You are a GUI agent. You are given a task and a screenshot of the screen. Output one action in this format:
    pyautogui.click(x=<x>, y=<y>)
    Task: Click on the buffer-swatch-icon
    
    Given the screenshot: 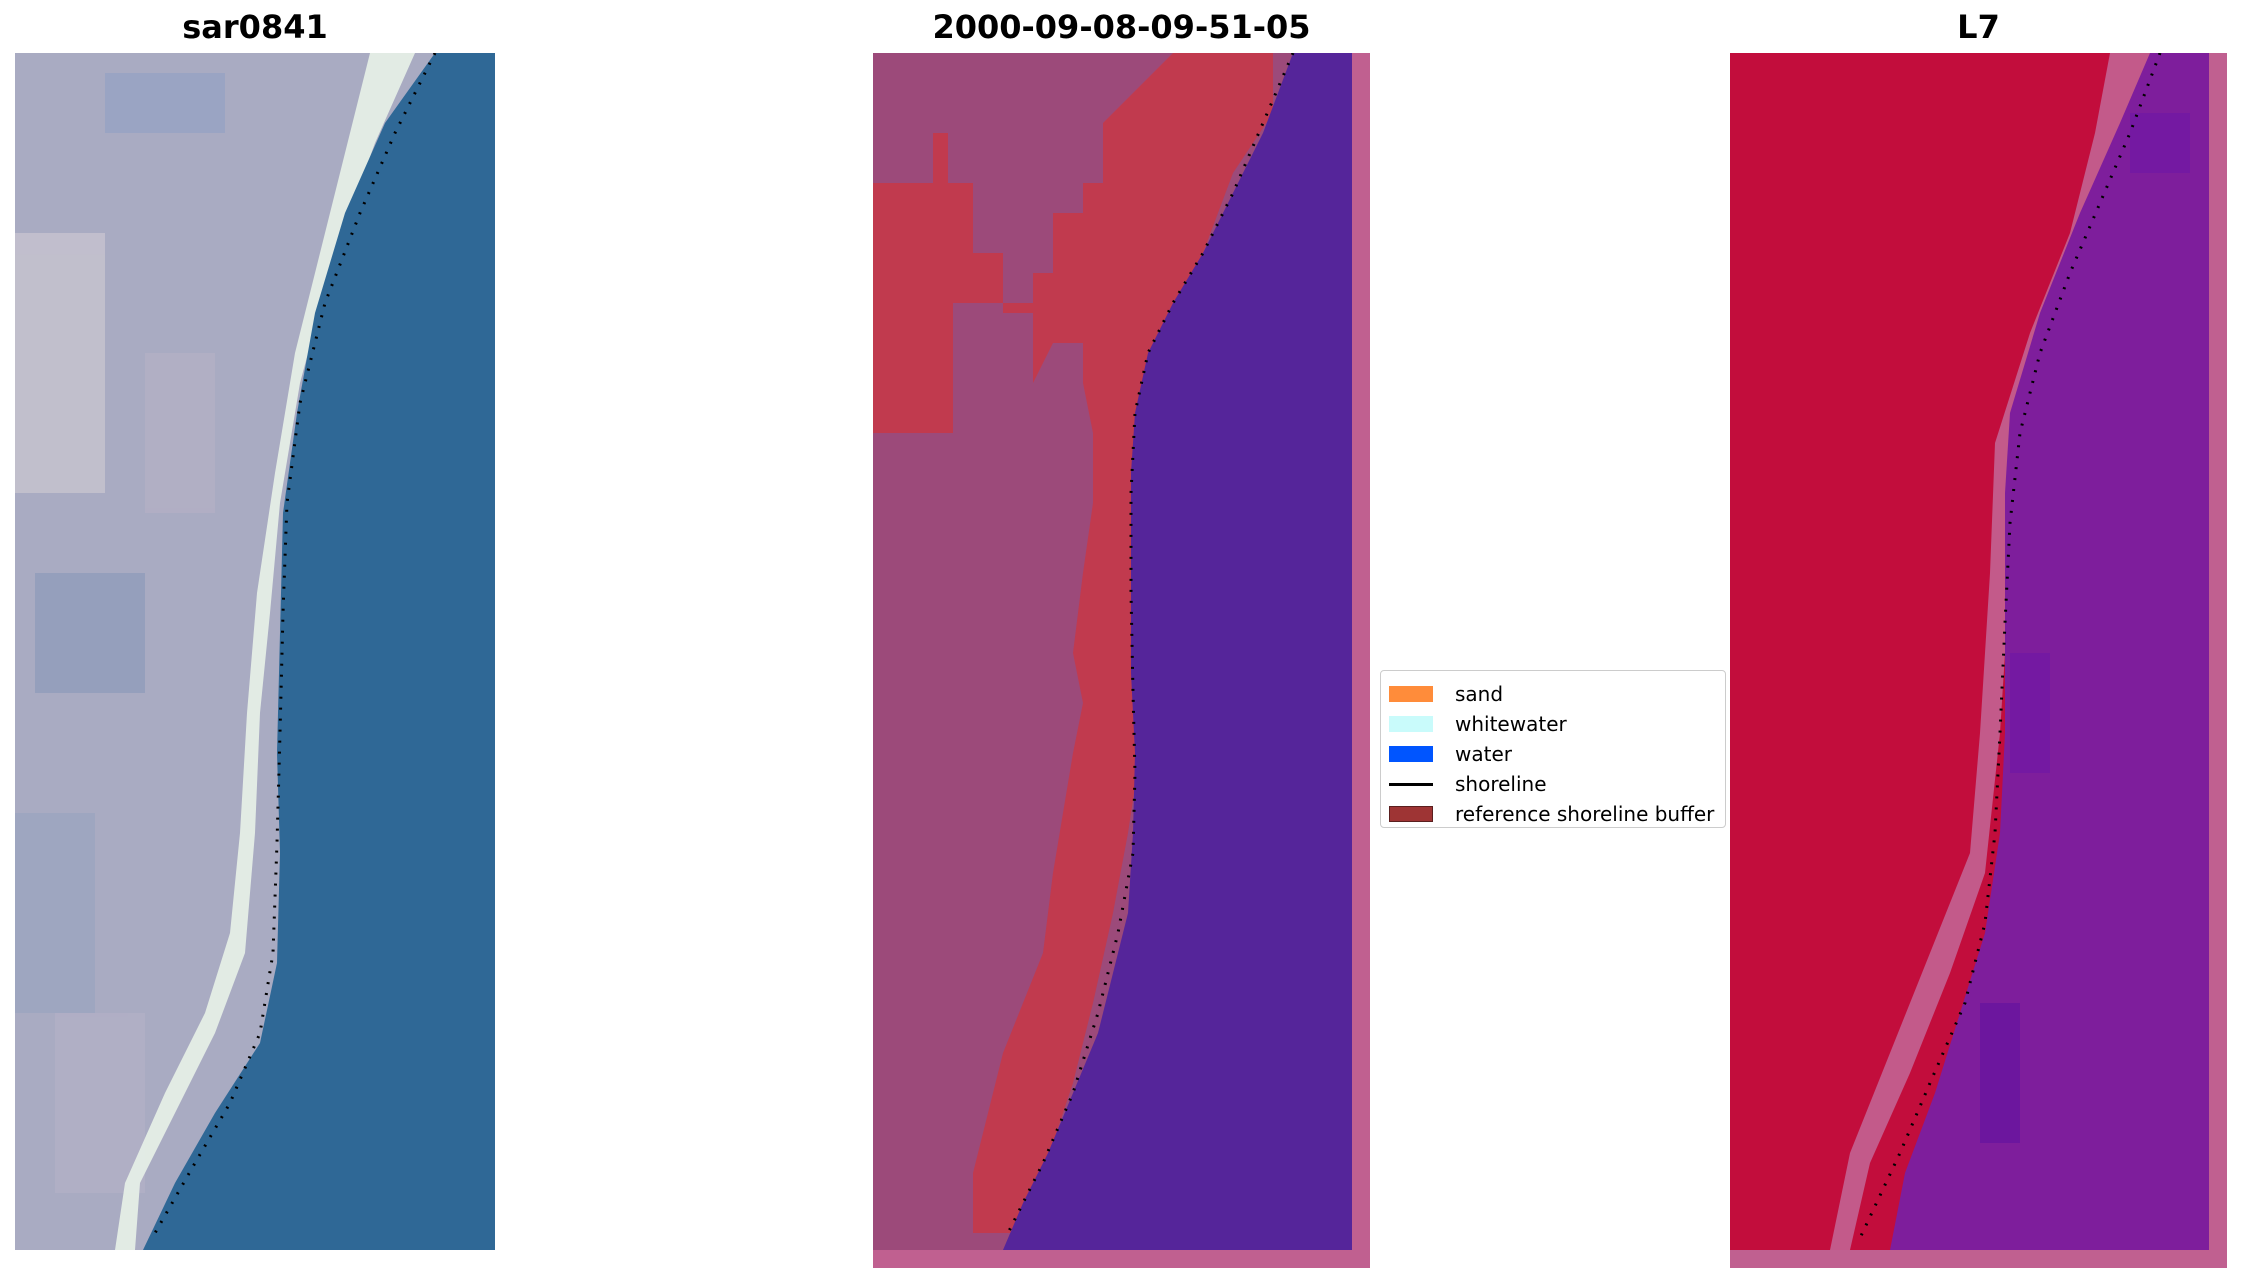 What is the action you would take?
    pyautogui.click(x=1411, y=814)
    